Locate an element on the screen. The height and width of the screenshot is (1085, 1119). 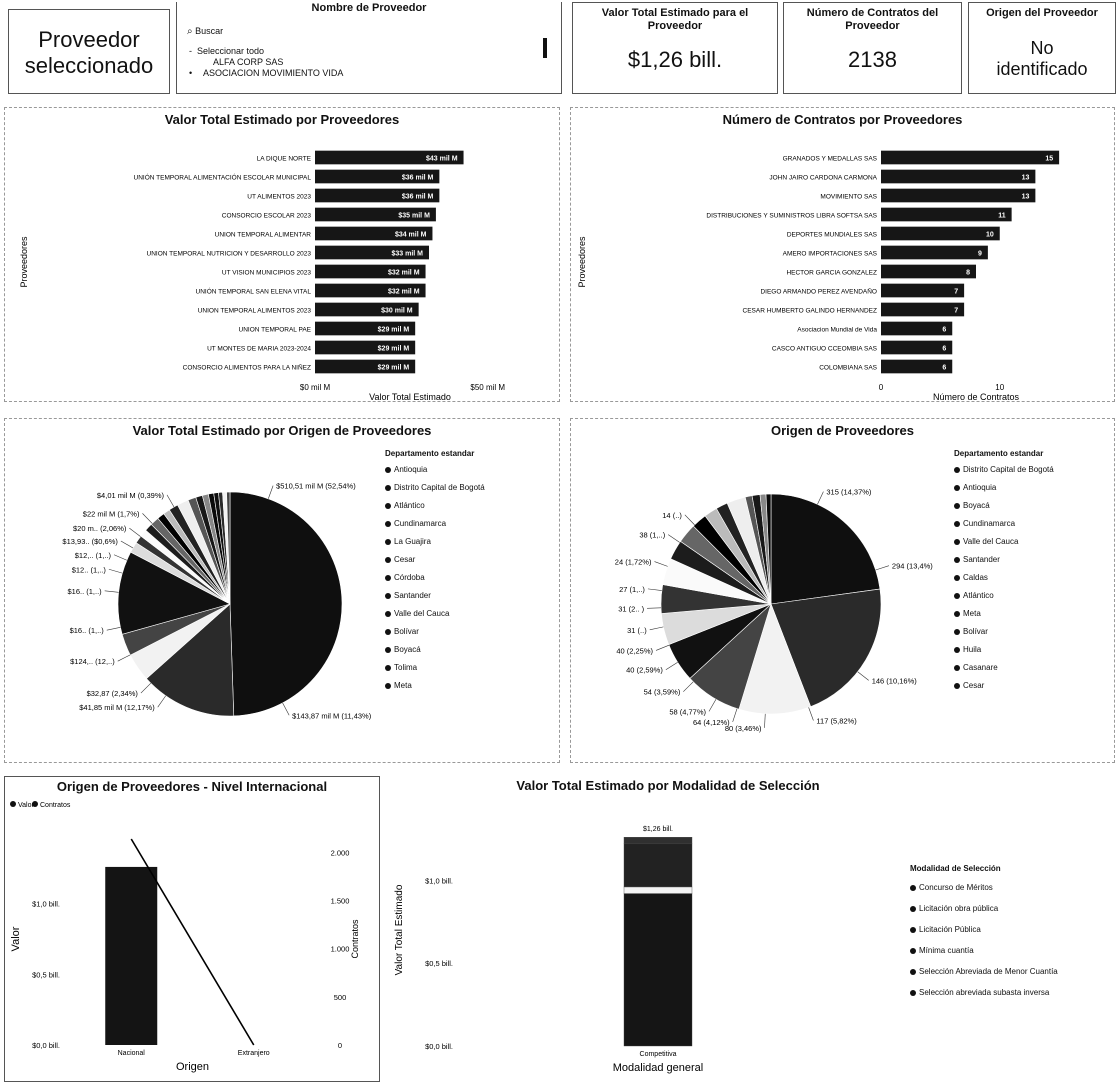
legend-label: Antioquia is located at coordinates (411, 469).